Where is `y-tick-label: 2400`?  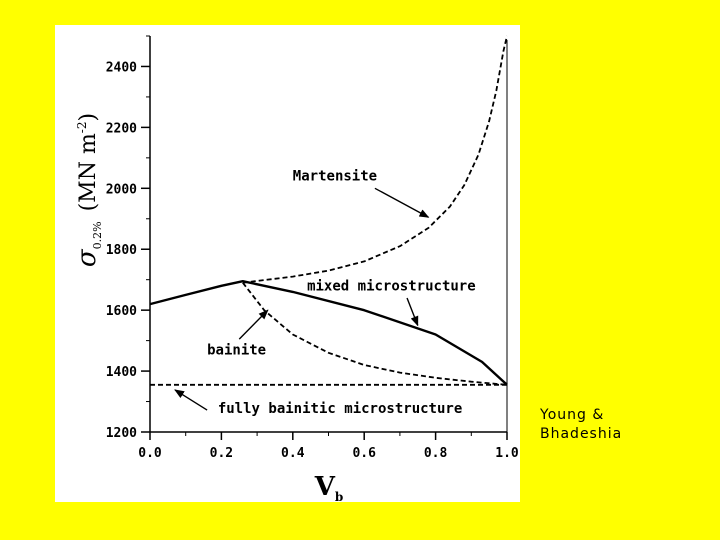 y-tick-label: 2400 is located at coordinates (121, 67).